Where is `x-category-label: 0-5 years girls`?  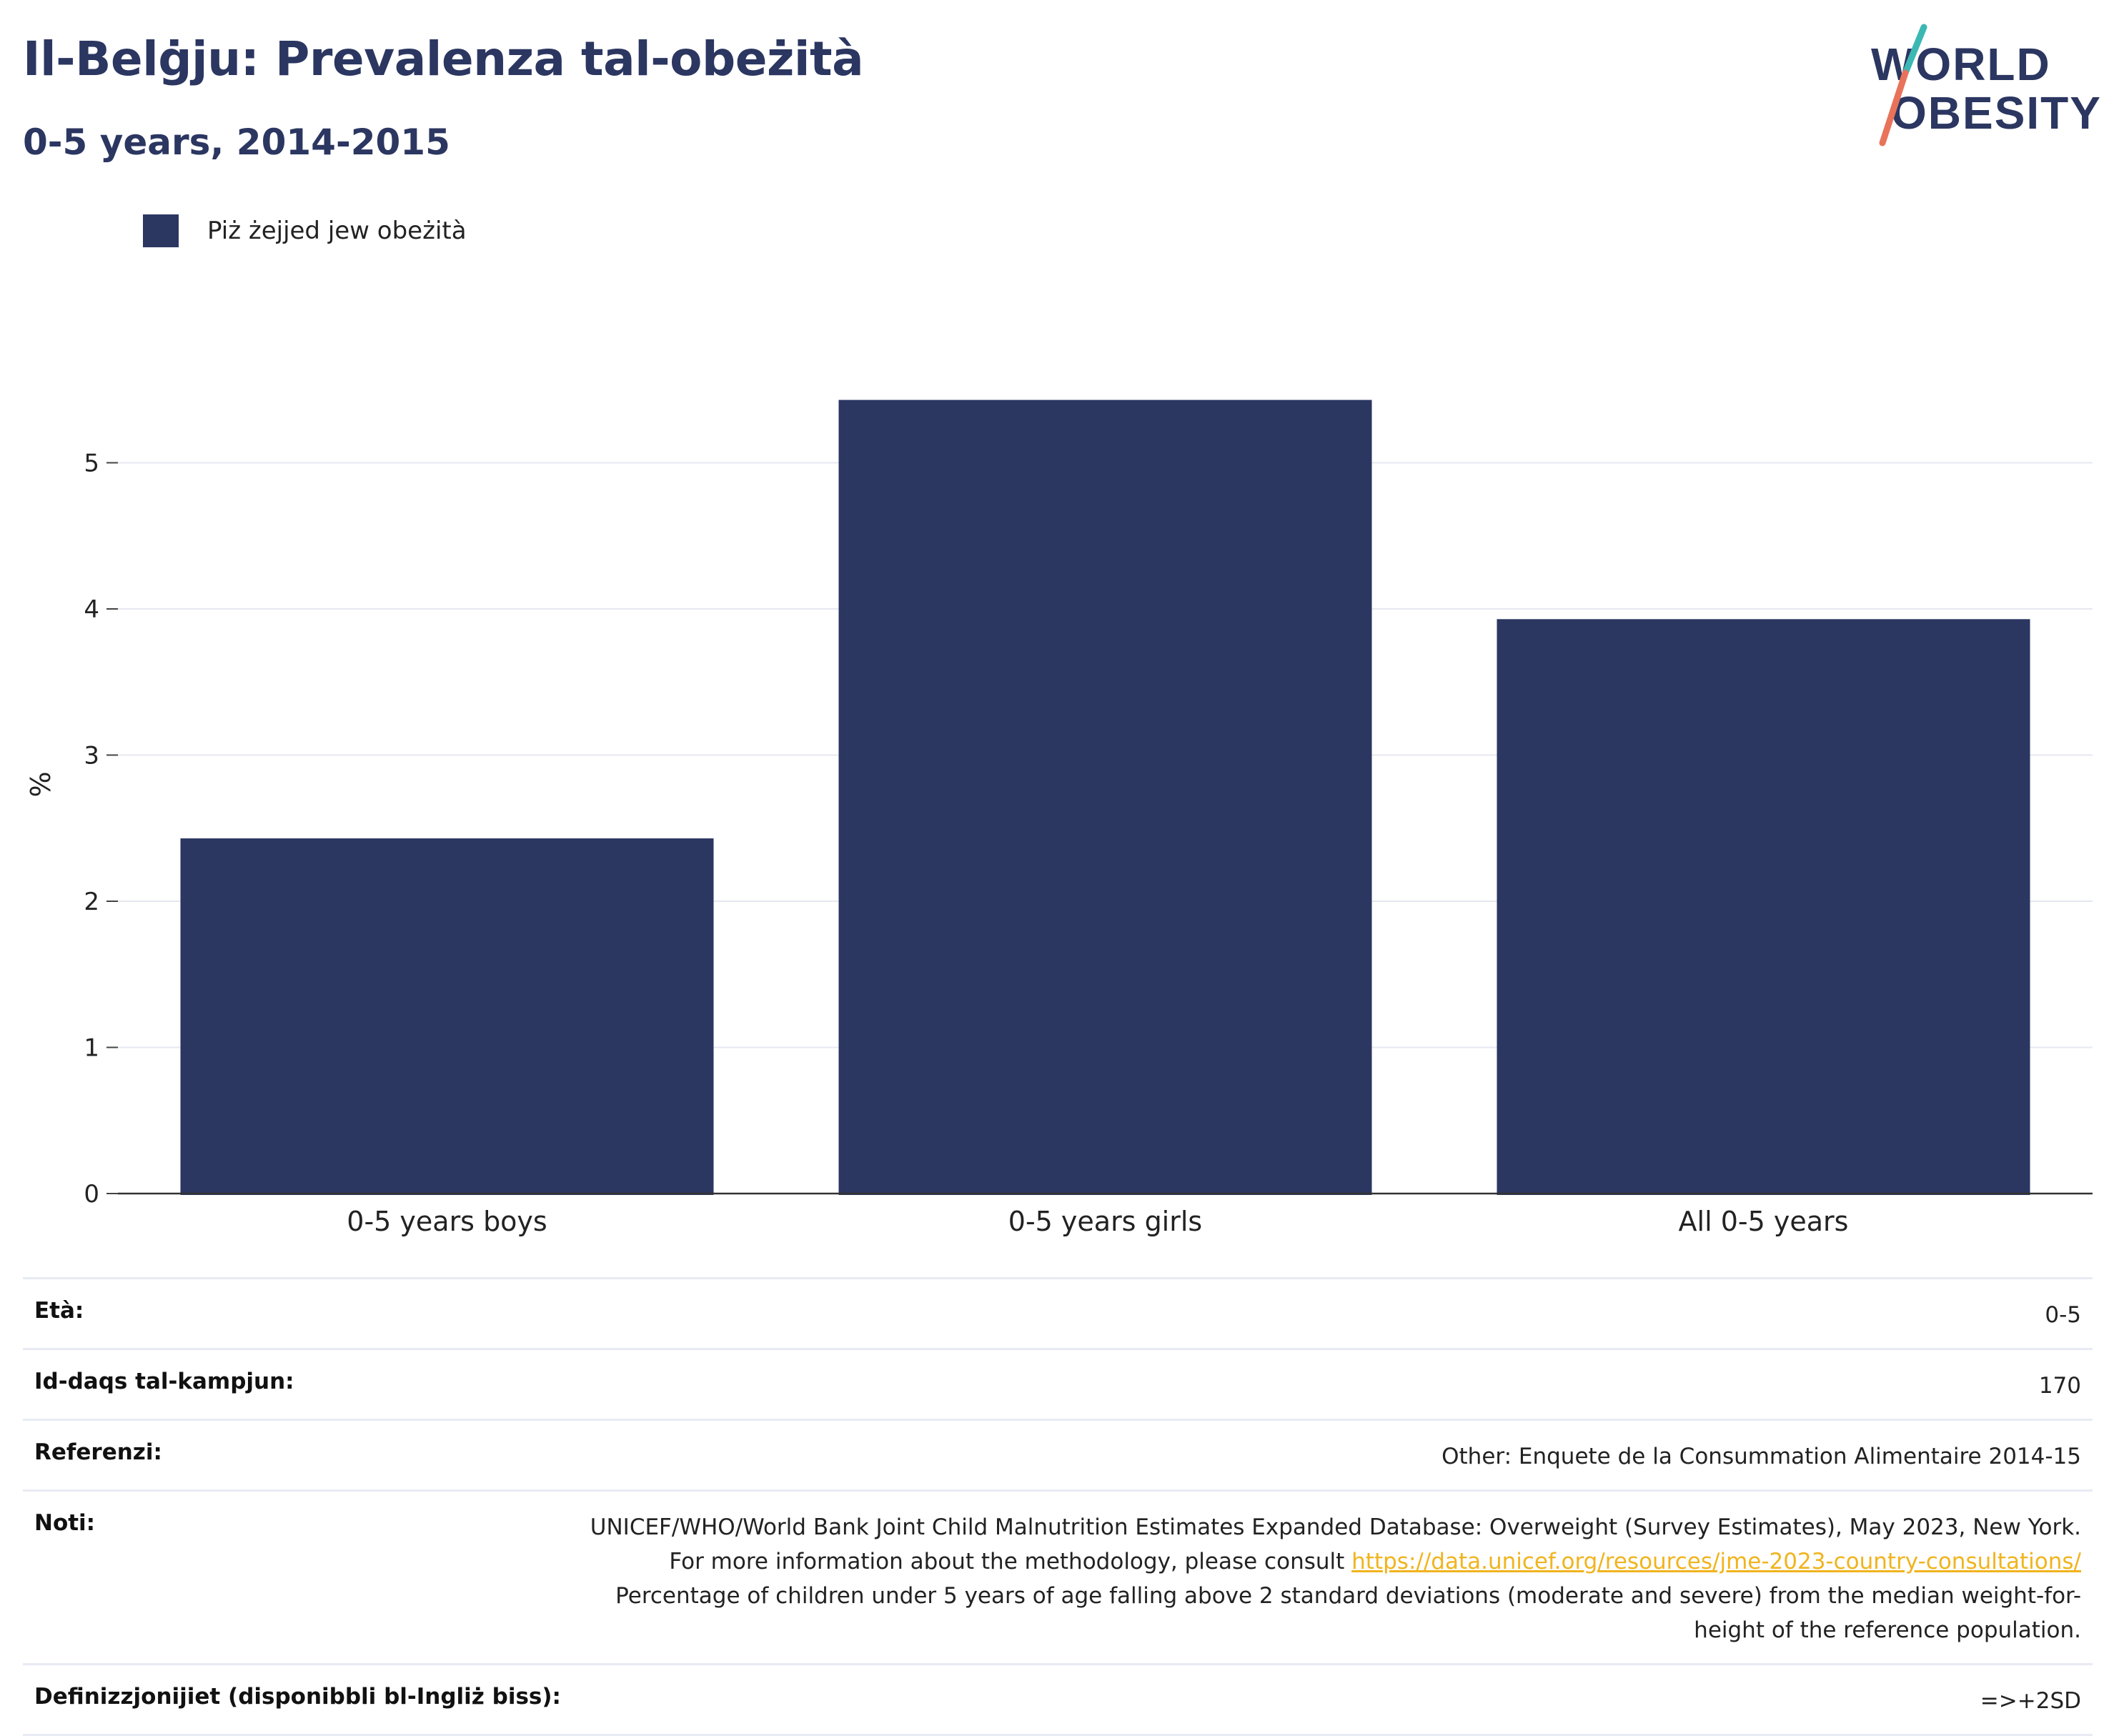
x-category-label: 0-5 years girls is located at coordinates (1105, 1221).